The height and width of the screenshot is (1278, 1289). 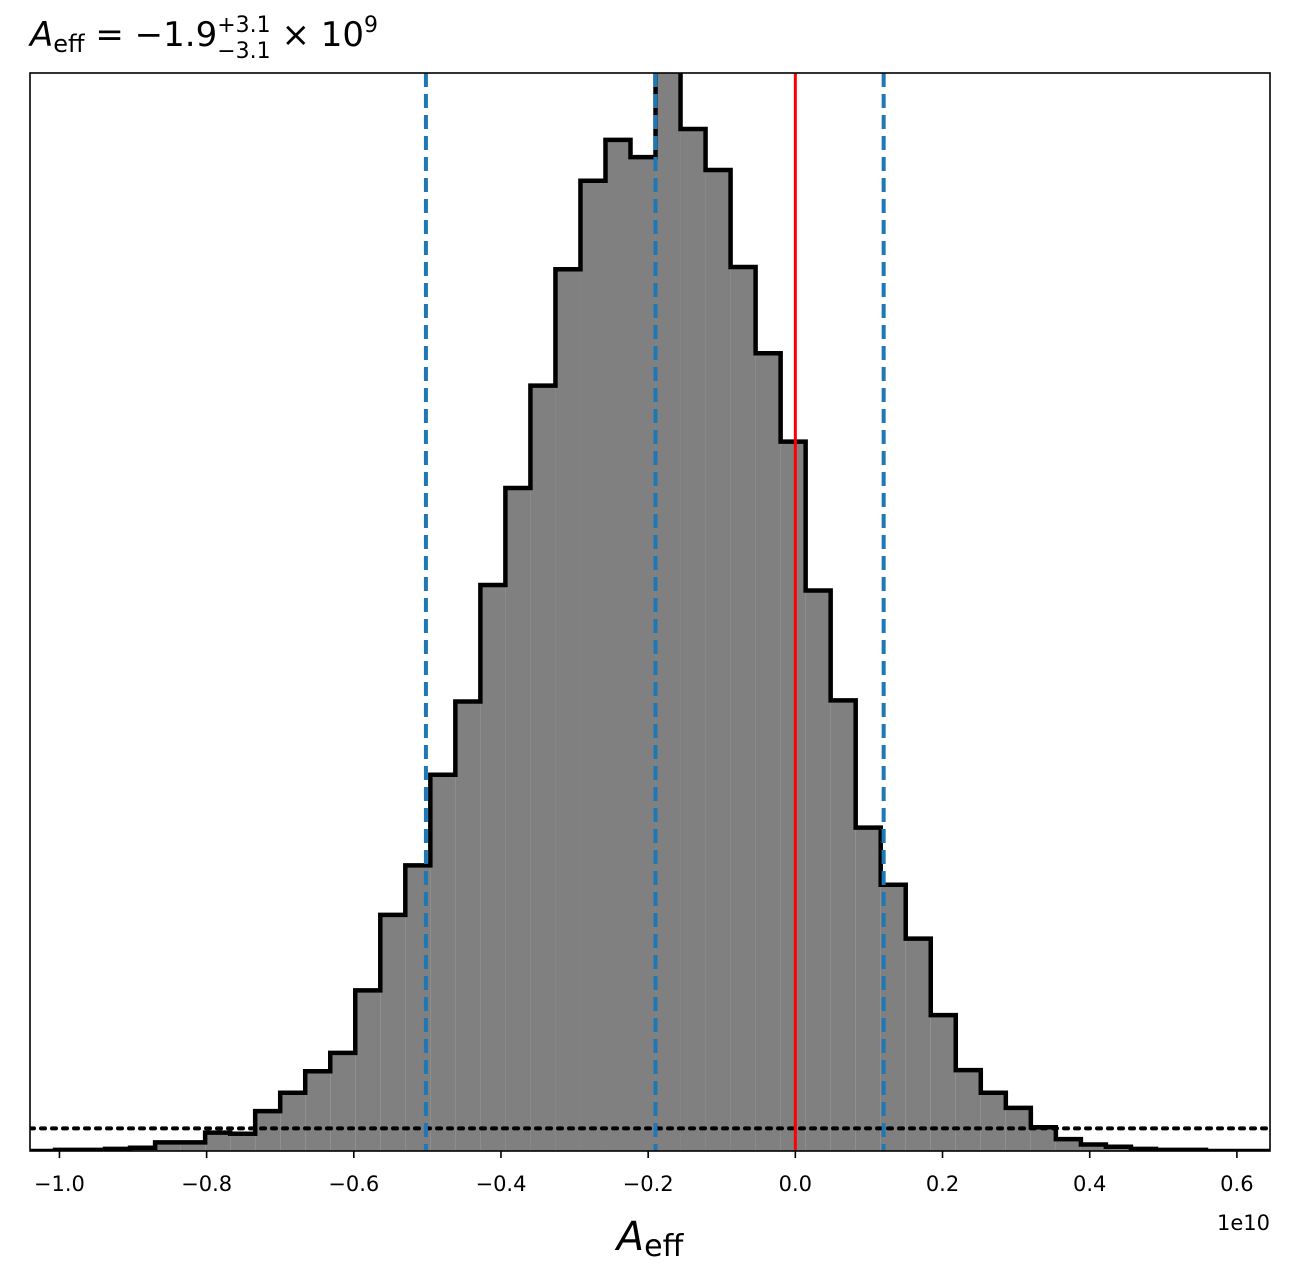 I want to click on x-axis-label: Aeff, so click(x=649, y=1239).